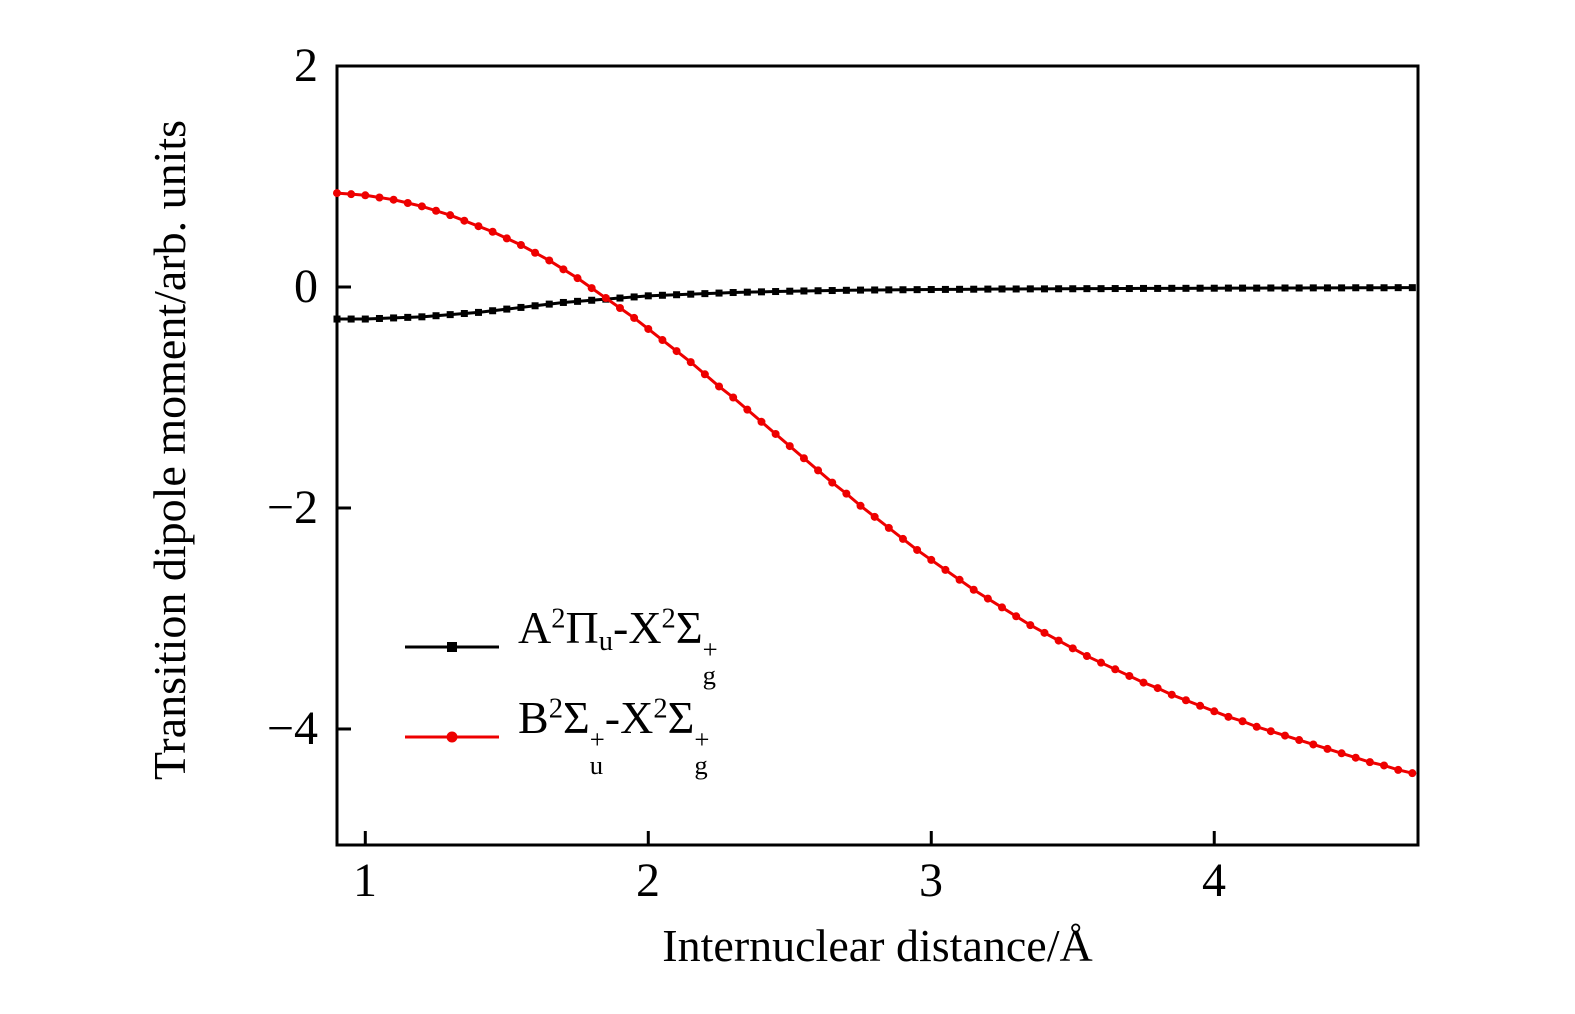  Describe the element at coordinates (306, 286) in the screenshot. I see `y-tick-label: 0` at that location.